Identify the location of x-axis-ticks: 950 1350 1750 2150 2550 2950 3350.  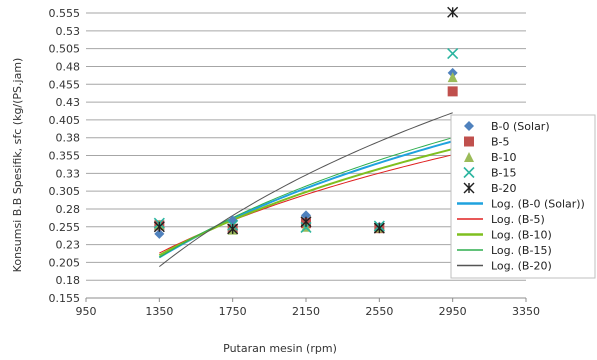
(308, 308).